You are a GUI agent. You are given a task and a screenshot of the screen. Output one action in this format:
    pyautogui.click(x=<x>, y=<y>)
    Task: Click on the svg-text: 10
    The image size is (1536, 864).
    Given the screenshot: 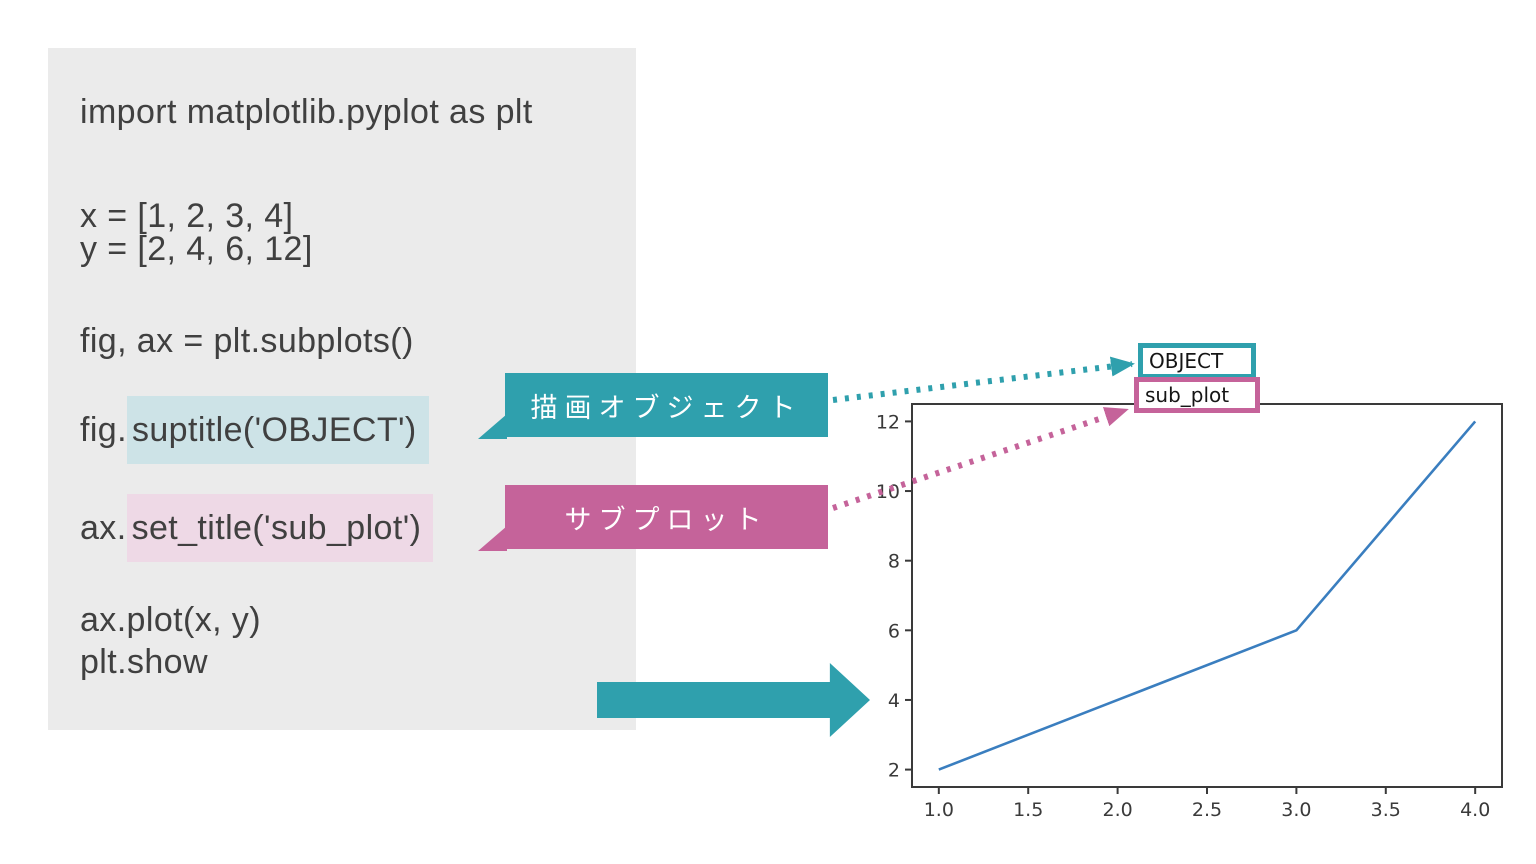 What is the action you would take?
    pyautogui.click(x=888, y=492)
    